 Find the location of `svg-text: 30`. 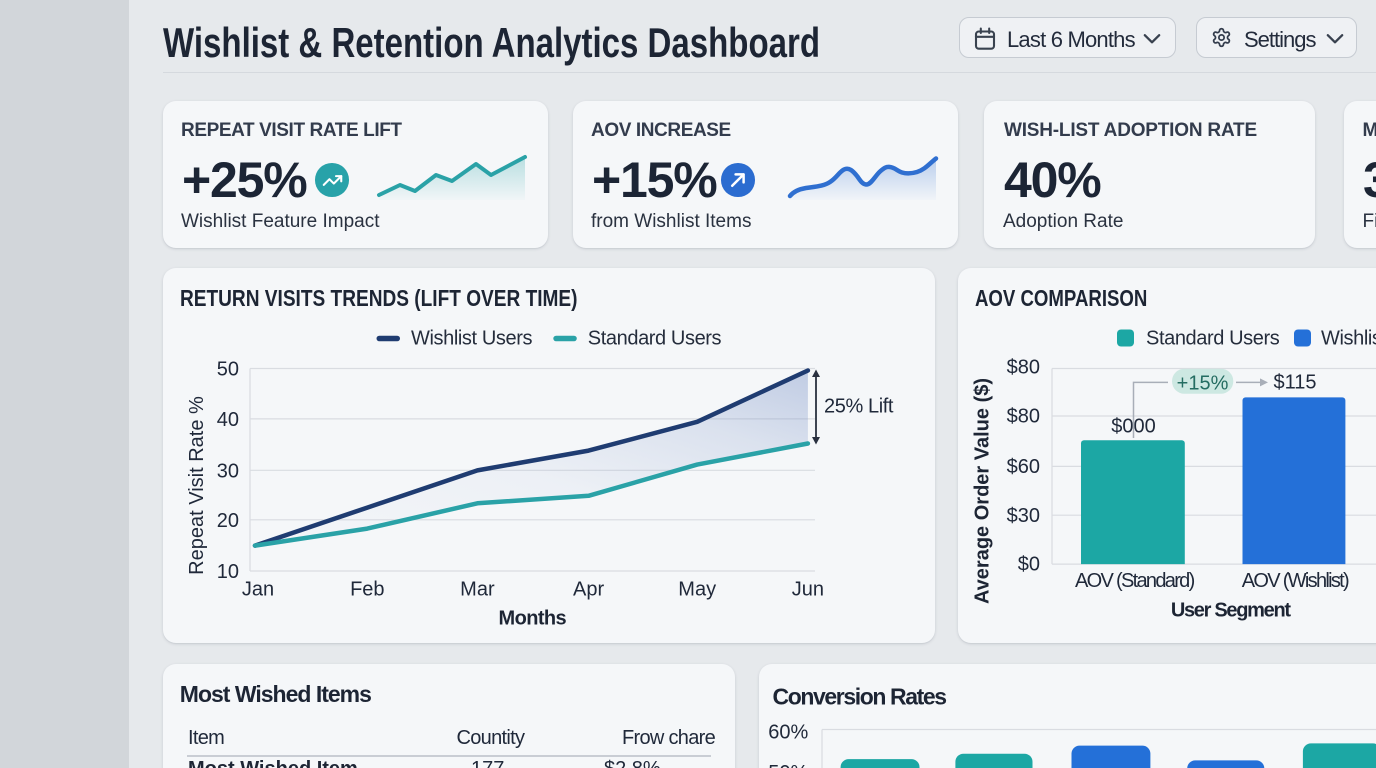

svg-text: 30 is located at coordinates (228, 471).